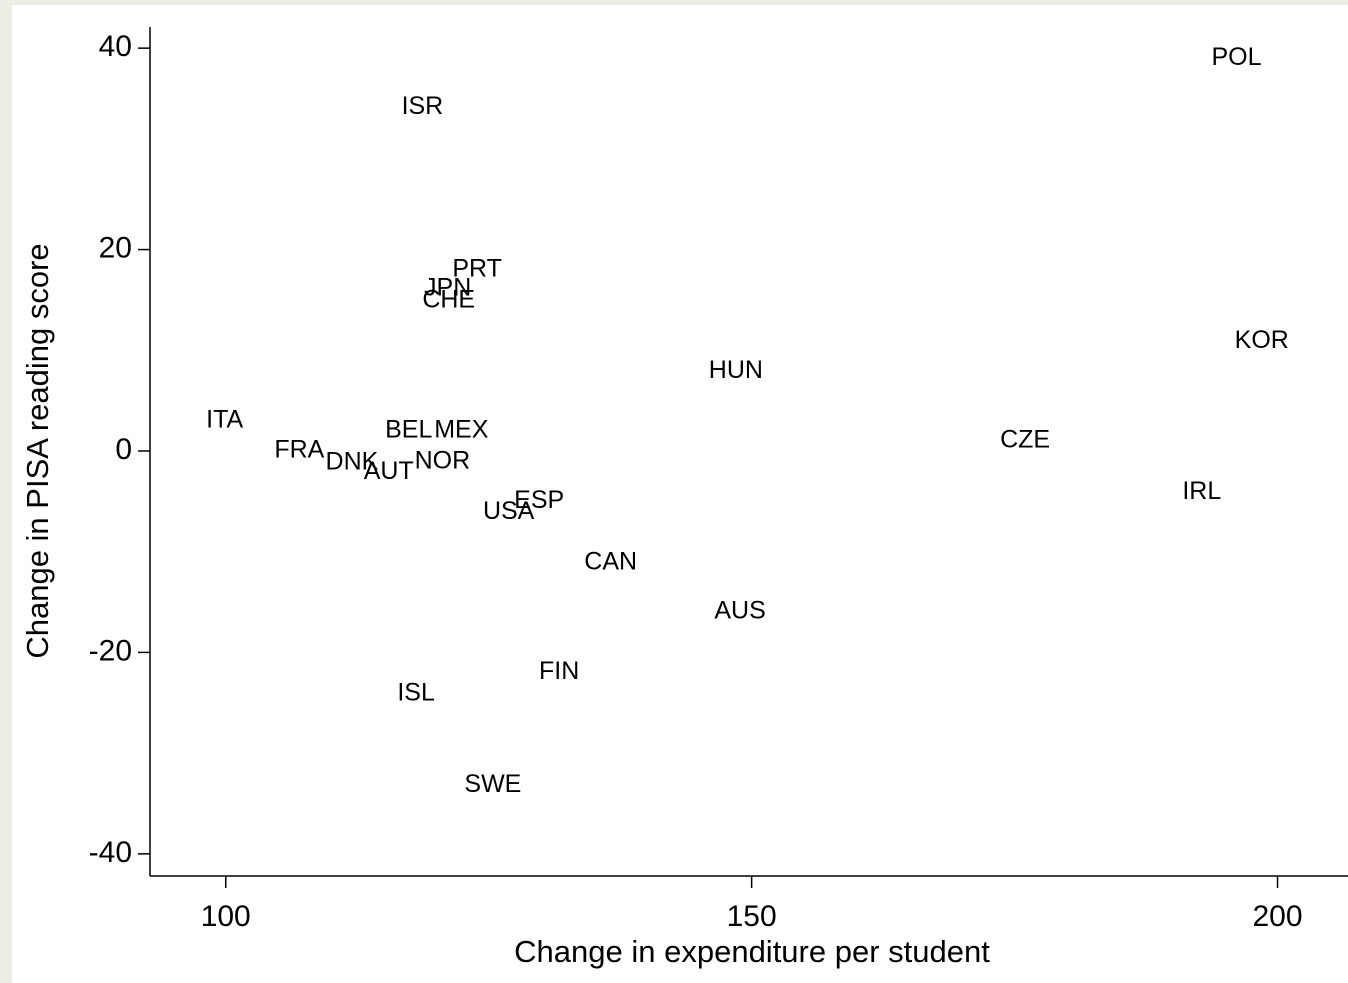 The width and height of the screenshot is (1348, 983). What do you see at coordinates (559, 671) in the screenshot?
I see `point-label: FIN` at bounding box center [559, 671].